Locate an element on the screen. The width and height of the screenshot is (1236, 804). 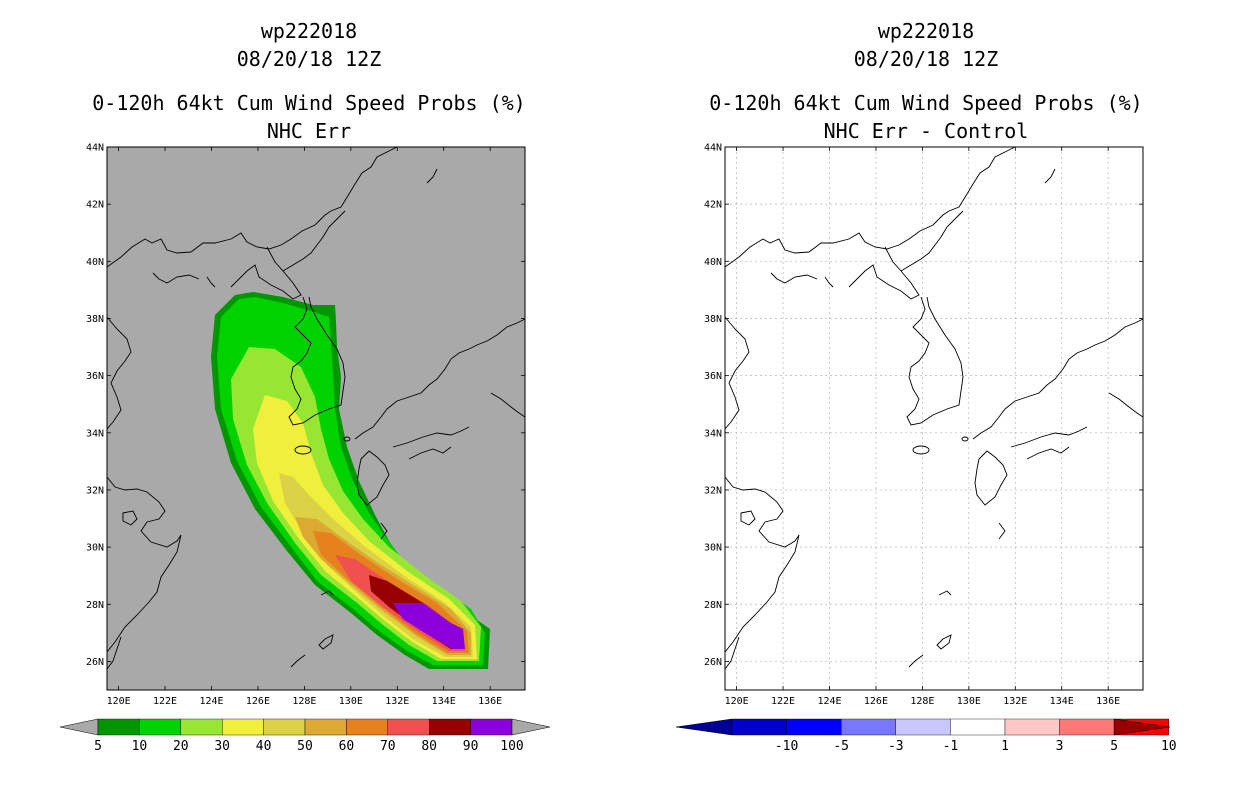
colorbar-label: 40 is located at coordinates (264, 746).